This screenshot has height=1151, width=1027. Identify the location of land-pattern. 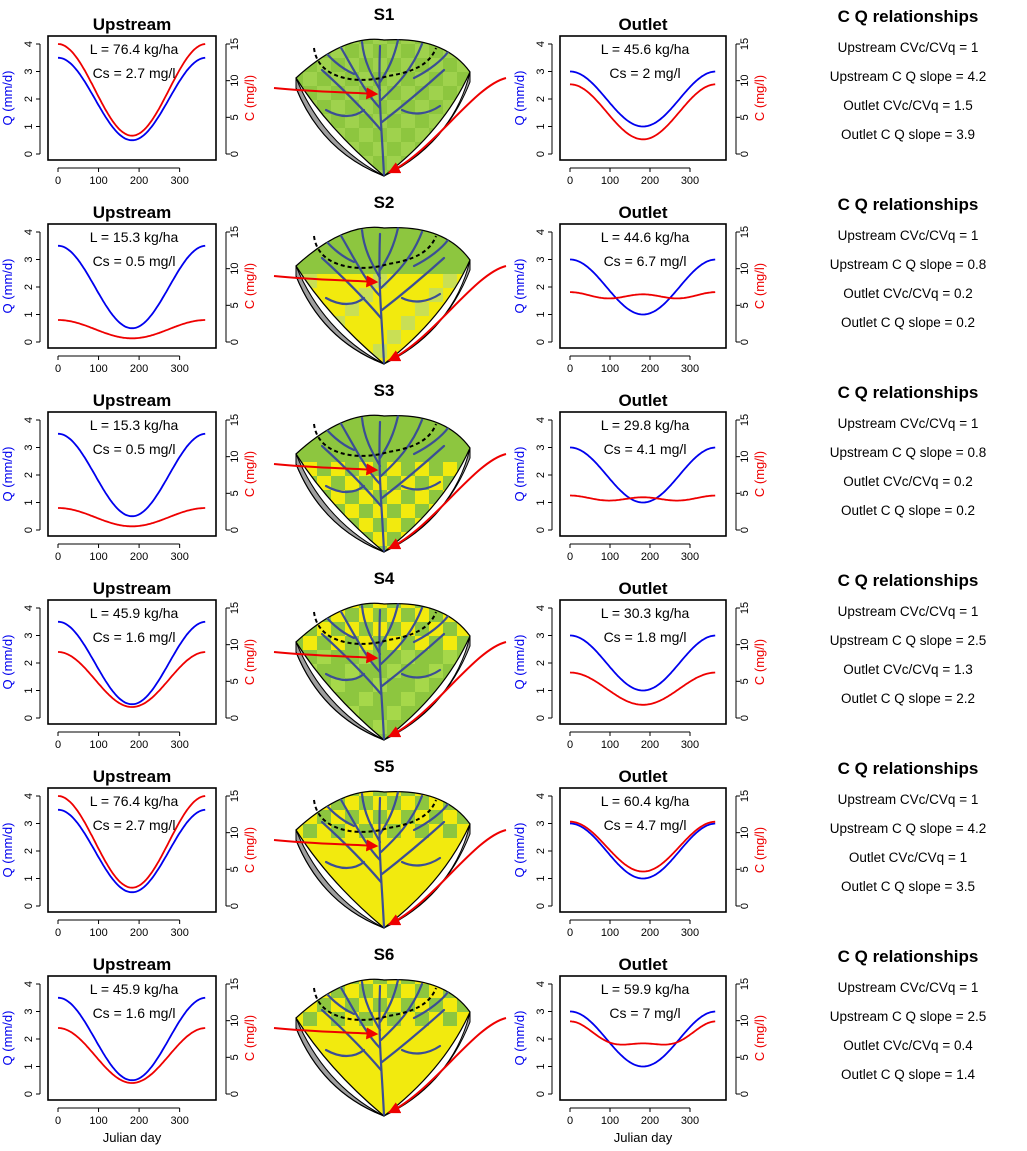
(383, 814).